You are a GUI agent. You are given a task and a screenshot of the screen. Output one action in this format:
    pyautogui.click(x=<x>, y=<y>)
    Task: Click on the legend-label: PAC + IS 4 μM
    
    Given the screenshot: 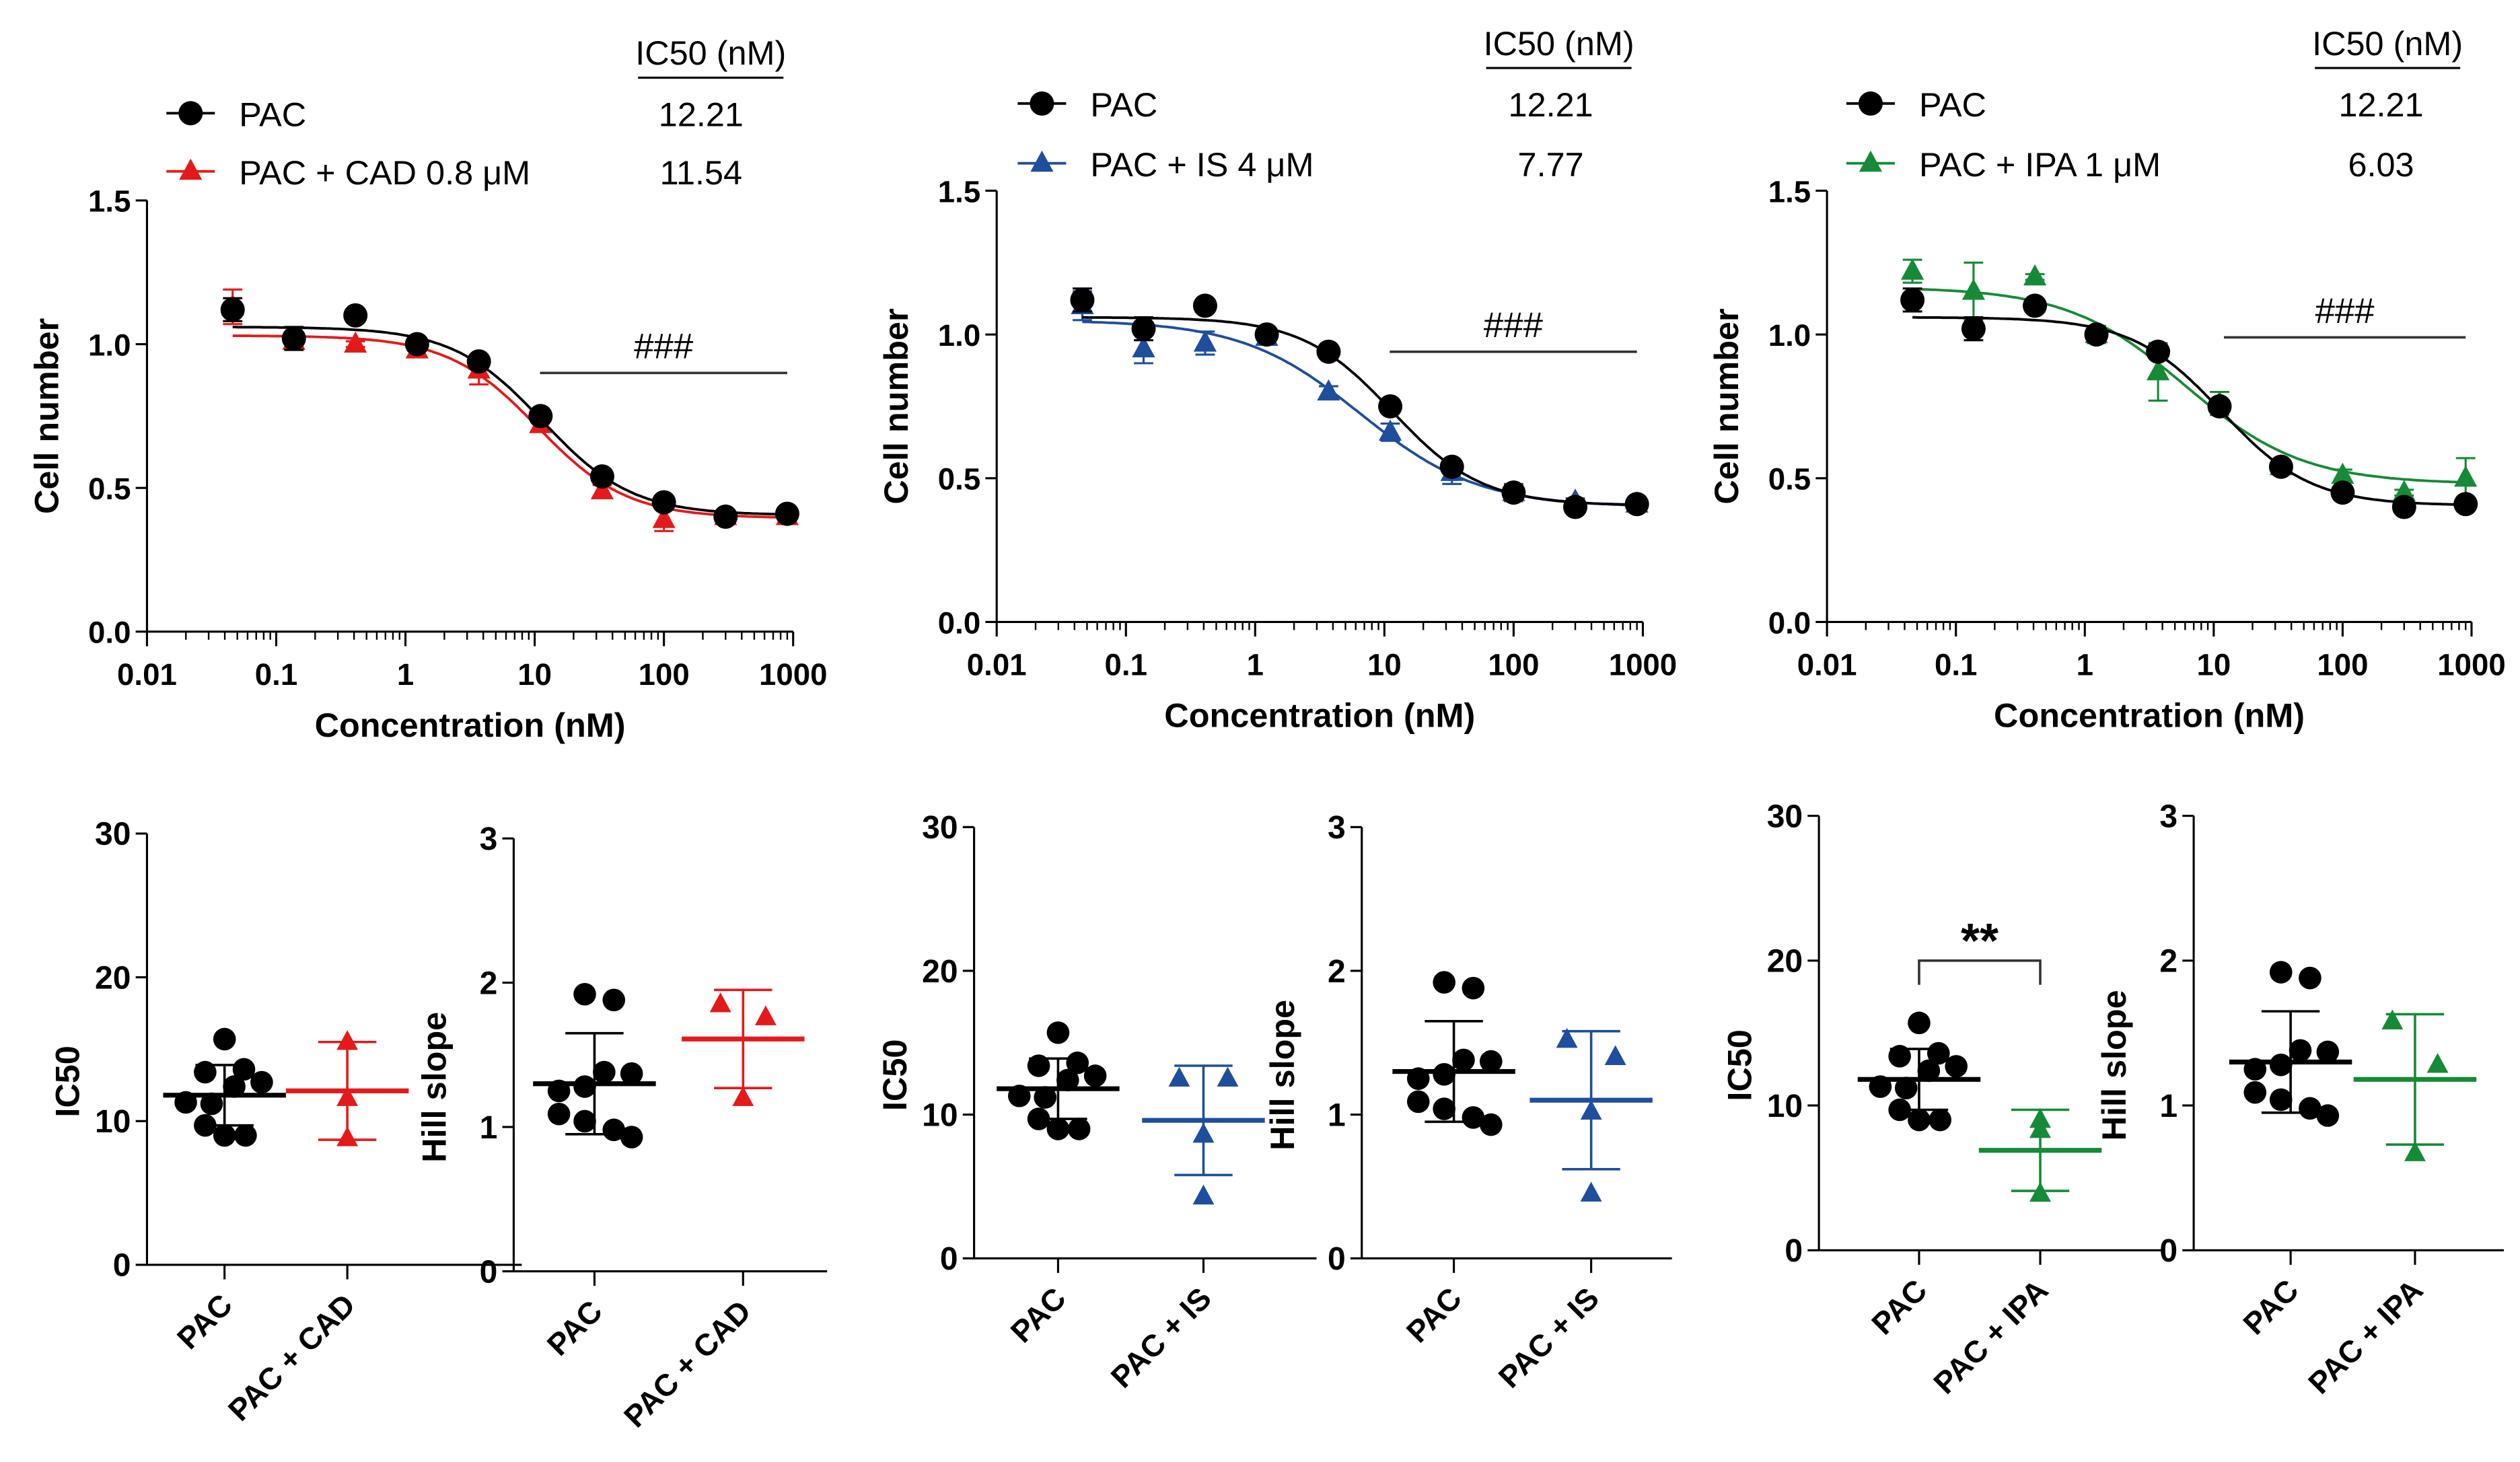 What is the action you would take?
    pyautogui.click(x=1201, y=164)
    